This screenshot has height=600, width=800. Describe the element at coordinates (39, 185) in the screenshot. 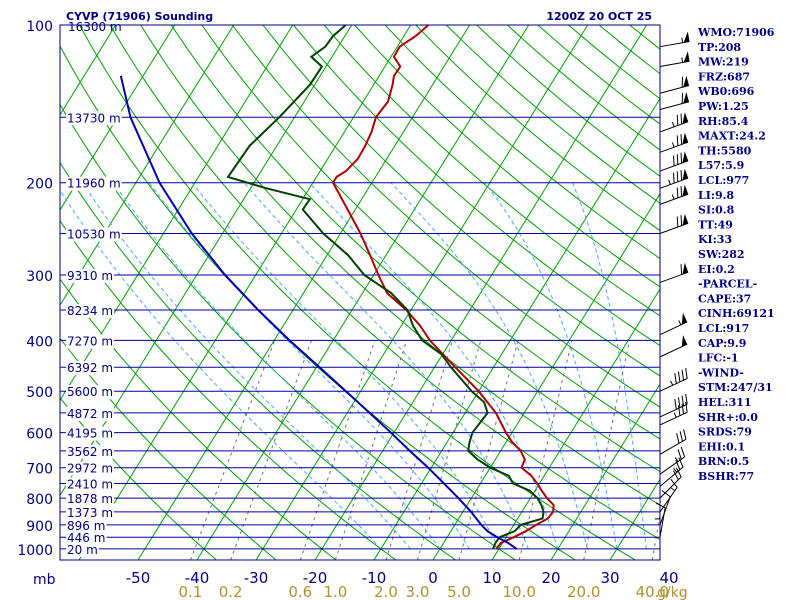

I see `pressure-tick-label: 200` at that location.